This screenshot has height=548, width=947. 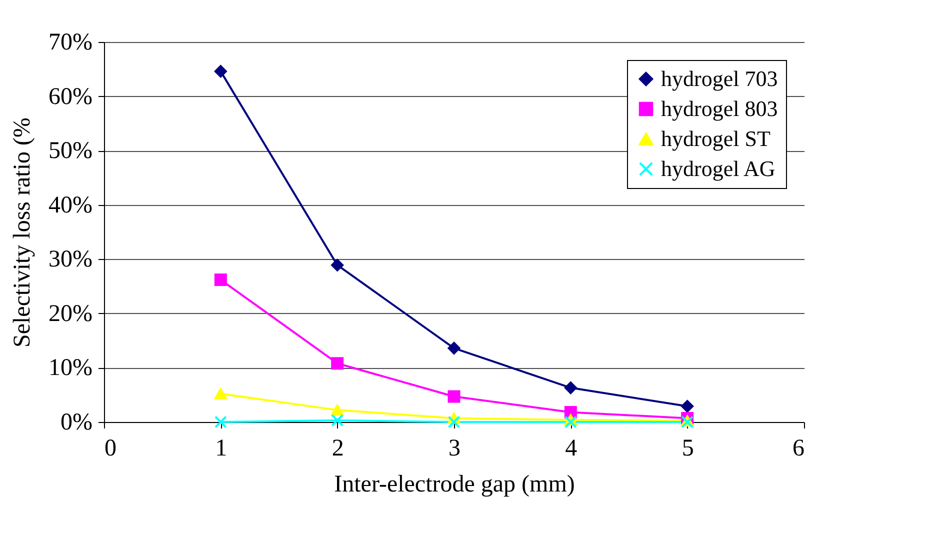 What do you see at coordinates (716, 138) in the screenshot?
I see `legend-label: hydrogel ST` at bounding box center [716, 138].